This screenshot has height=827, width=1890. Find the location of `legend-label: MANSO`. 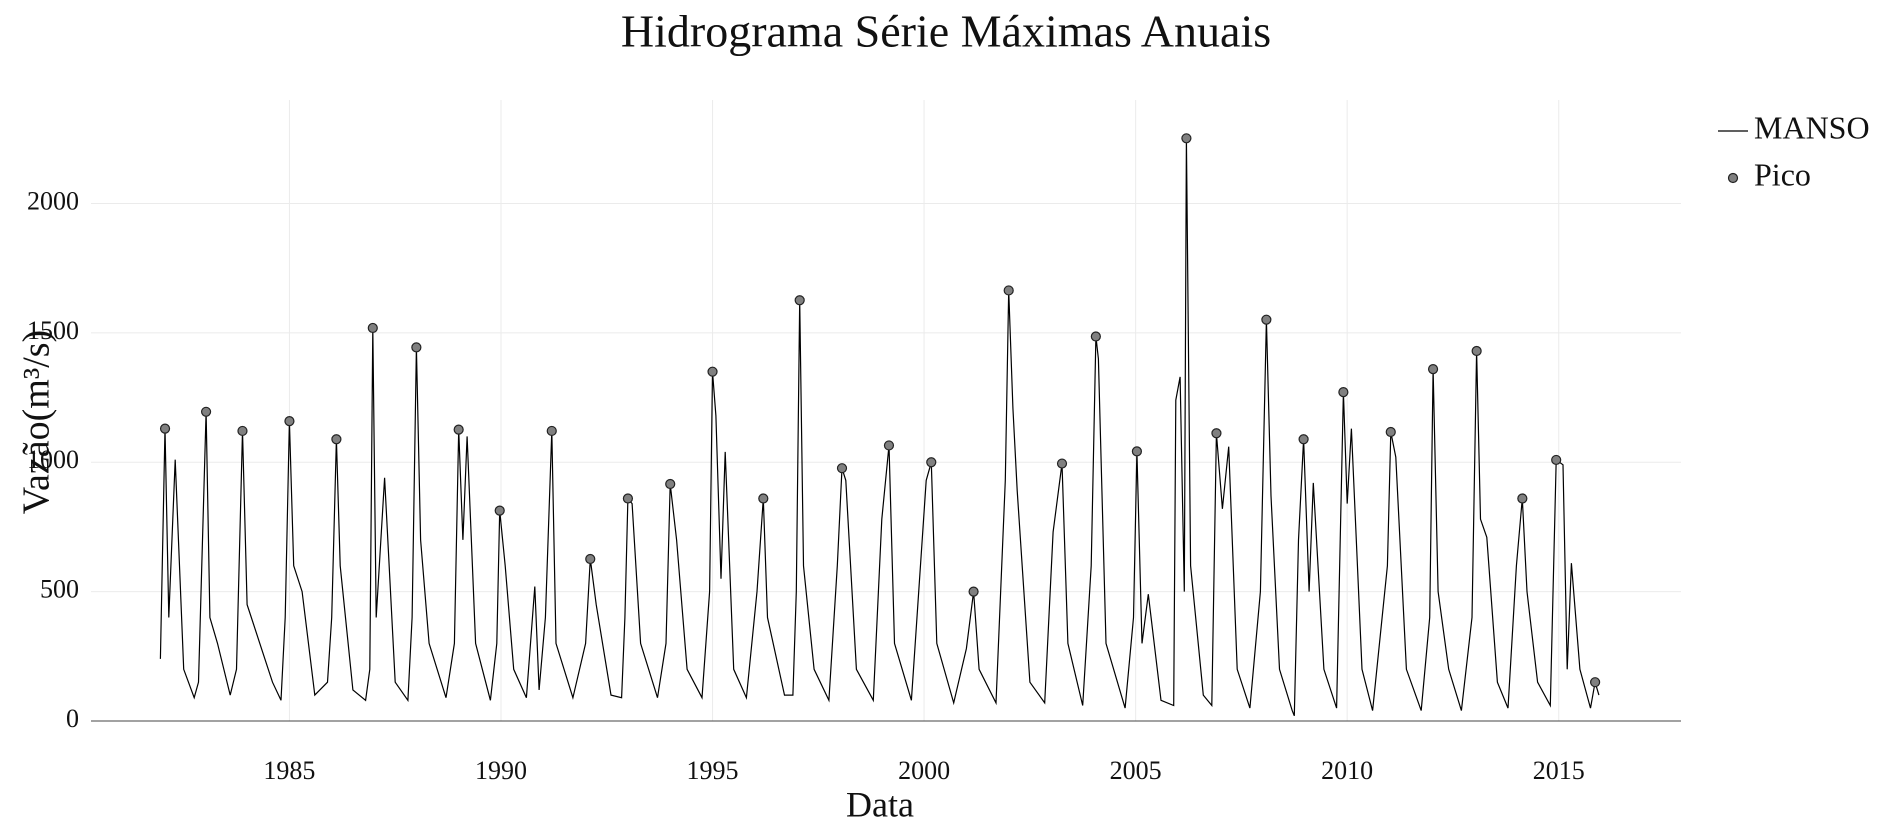

legend-label: MANSO is located at coordinates (1812, 127).